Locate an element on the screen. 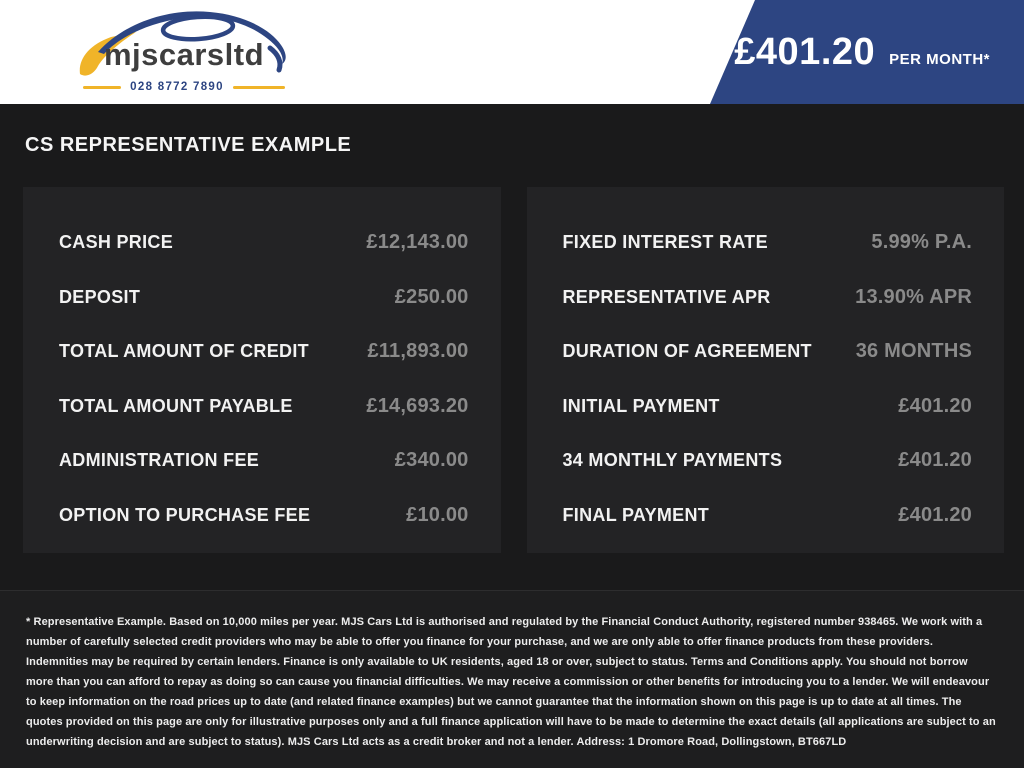 This screenshot has width=1024, height=768. dealer-phone: 028 8772 7890 is located at coordinates (177, 87).